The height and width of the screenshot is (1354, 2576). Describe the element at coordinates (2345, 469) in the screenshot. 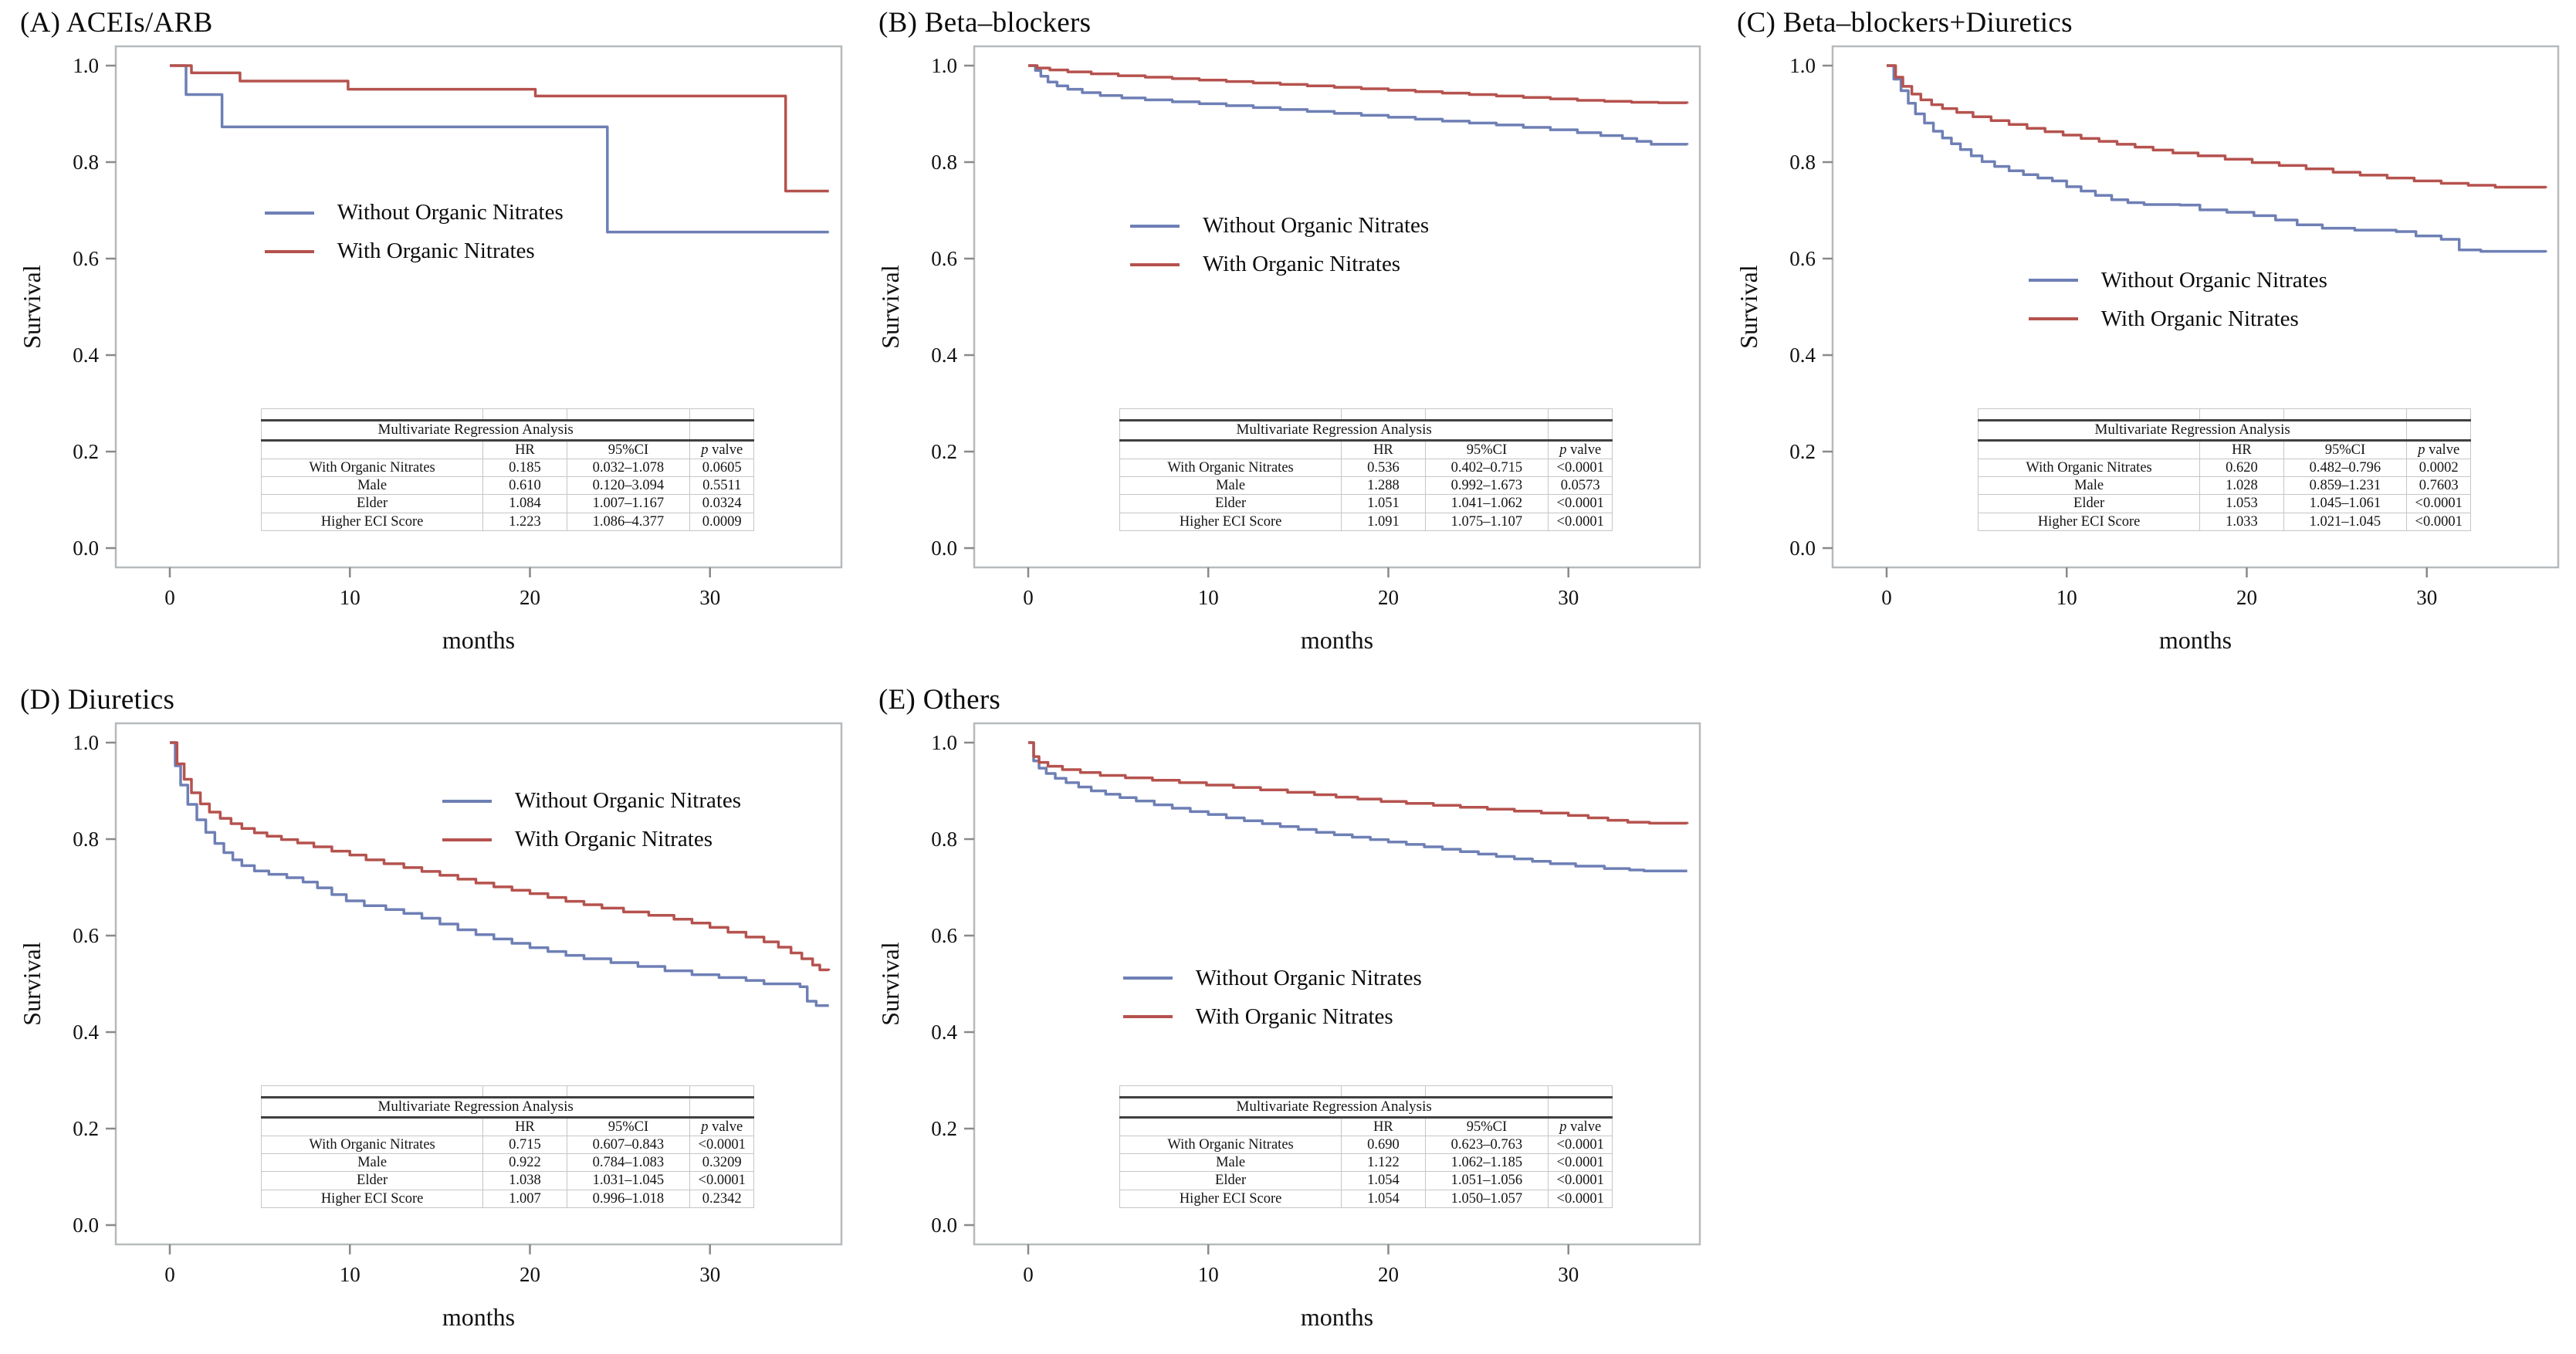

I see `table-cell: 0.482–0.796` at that location.